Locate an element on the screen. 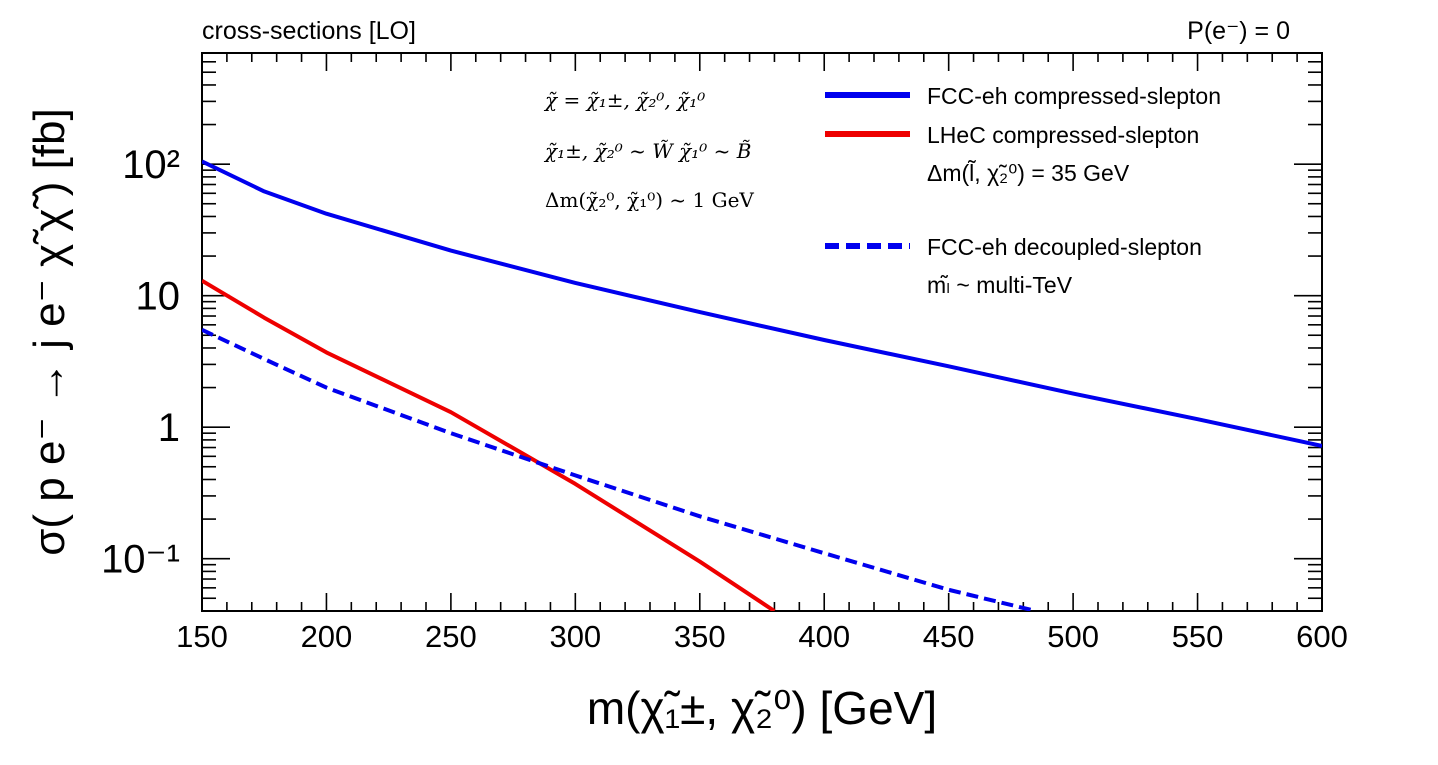 Image resolution: width=1438 pixels, height=765 pixels. legend-sublabel-lhec-compressed: Δm(l̃, χ̃₂⁰) = 35 GeV is located at coordinates (1028, 173).